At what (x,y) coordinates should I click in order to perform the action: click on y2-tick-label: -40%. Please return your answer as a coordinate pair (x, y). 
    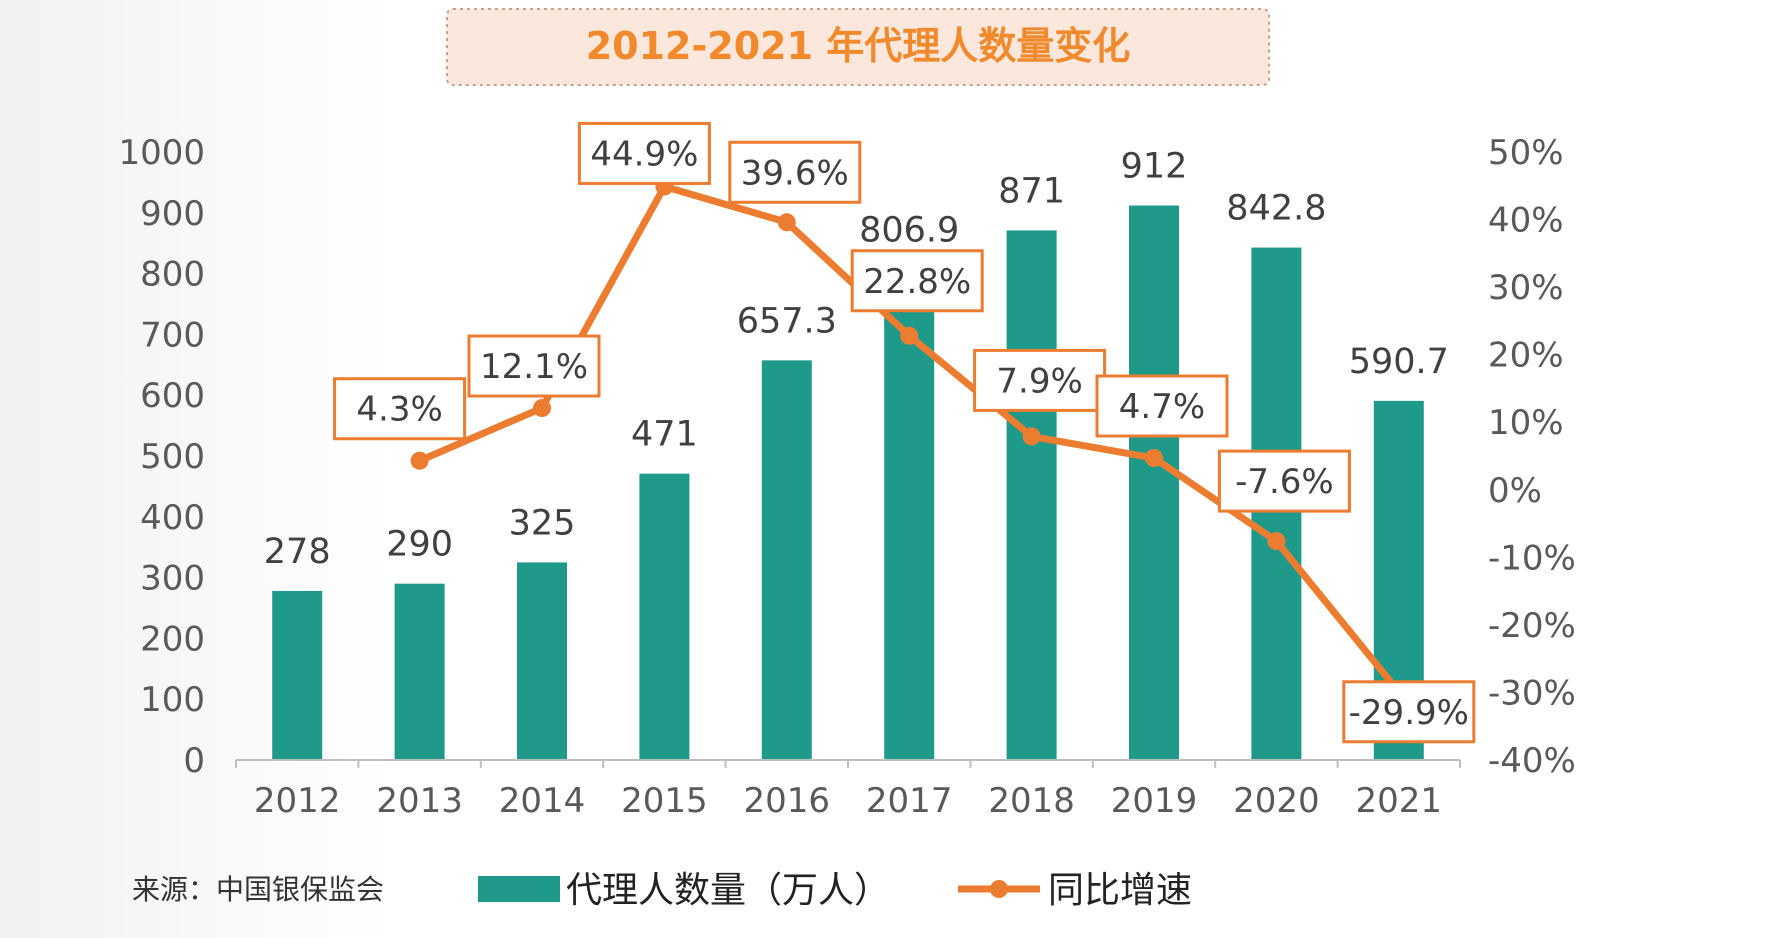
    Looking at the image, I should click on (1532, 761).